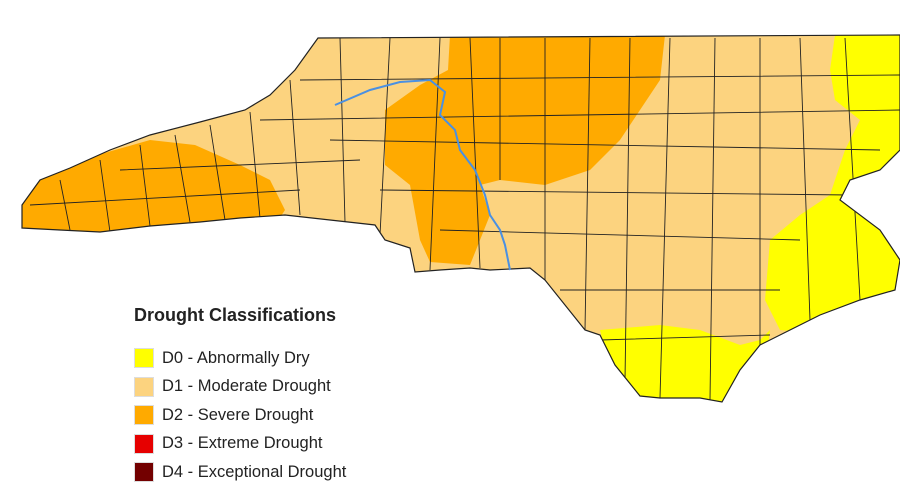 The image size is (900, 500). I want to click on legend-item-d1: D1 - Moderate Drought, so click(240, 387).